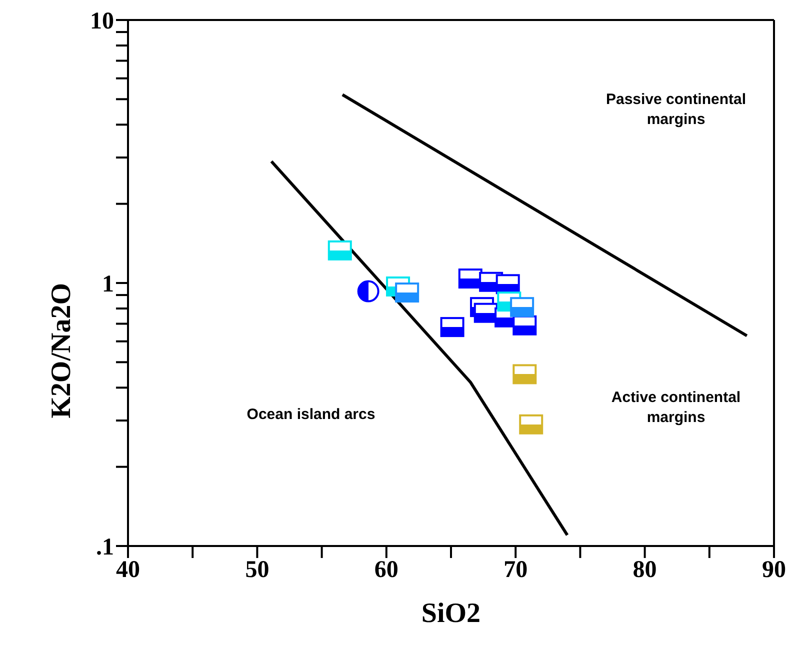 The height and width of the screenshot is (649, 804). Describe the element at coordinates (61, 350) in the screenshot. I see `y-axis-title: K2O/Na2O` at that location.